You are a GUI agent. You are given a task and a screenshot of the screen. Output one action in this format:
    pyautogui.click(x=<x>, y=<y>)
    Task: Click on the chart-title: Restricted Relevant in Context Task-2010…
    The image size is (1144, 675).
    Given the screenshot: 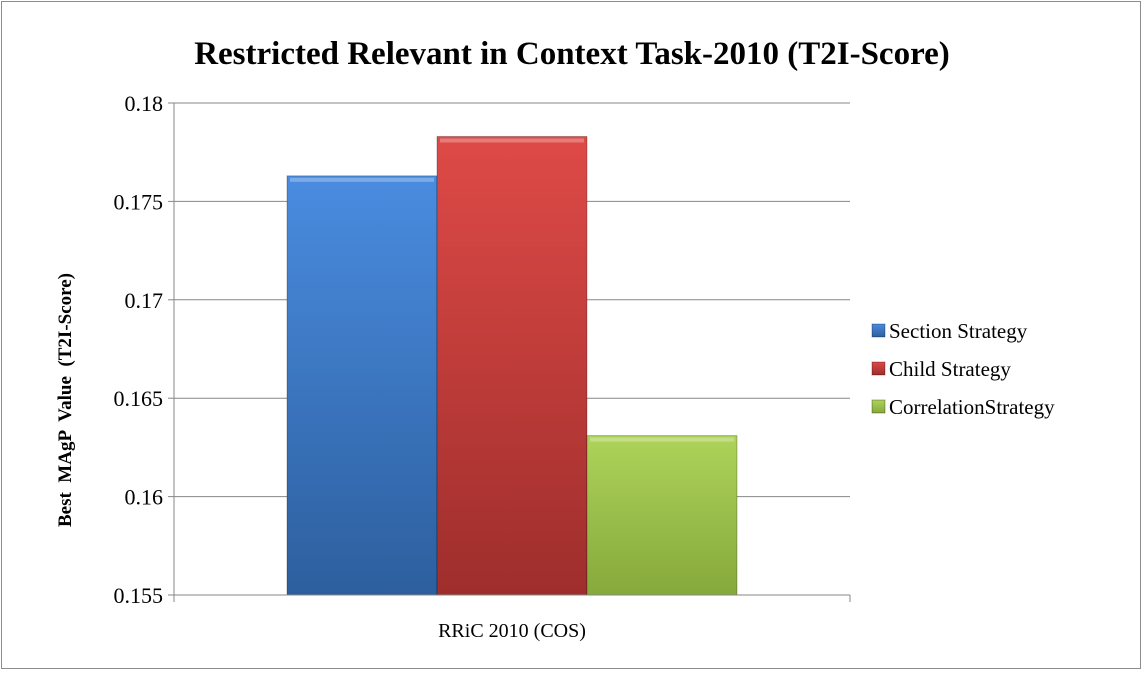 What is the action you would take?
    pyautogui.click(x=572, y=54)
    